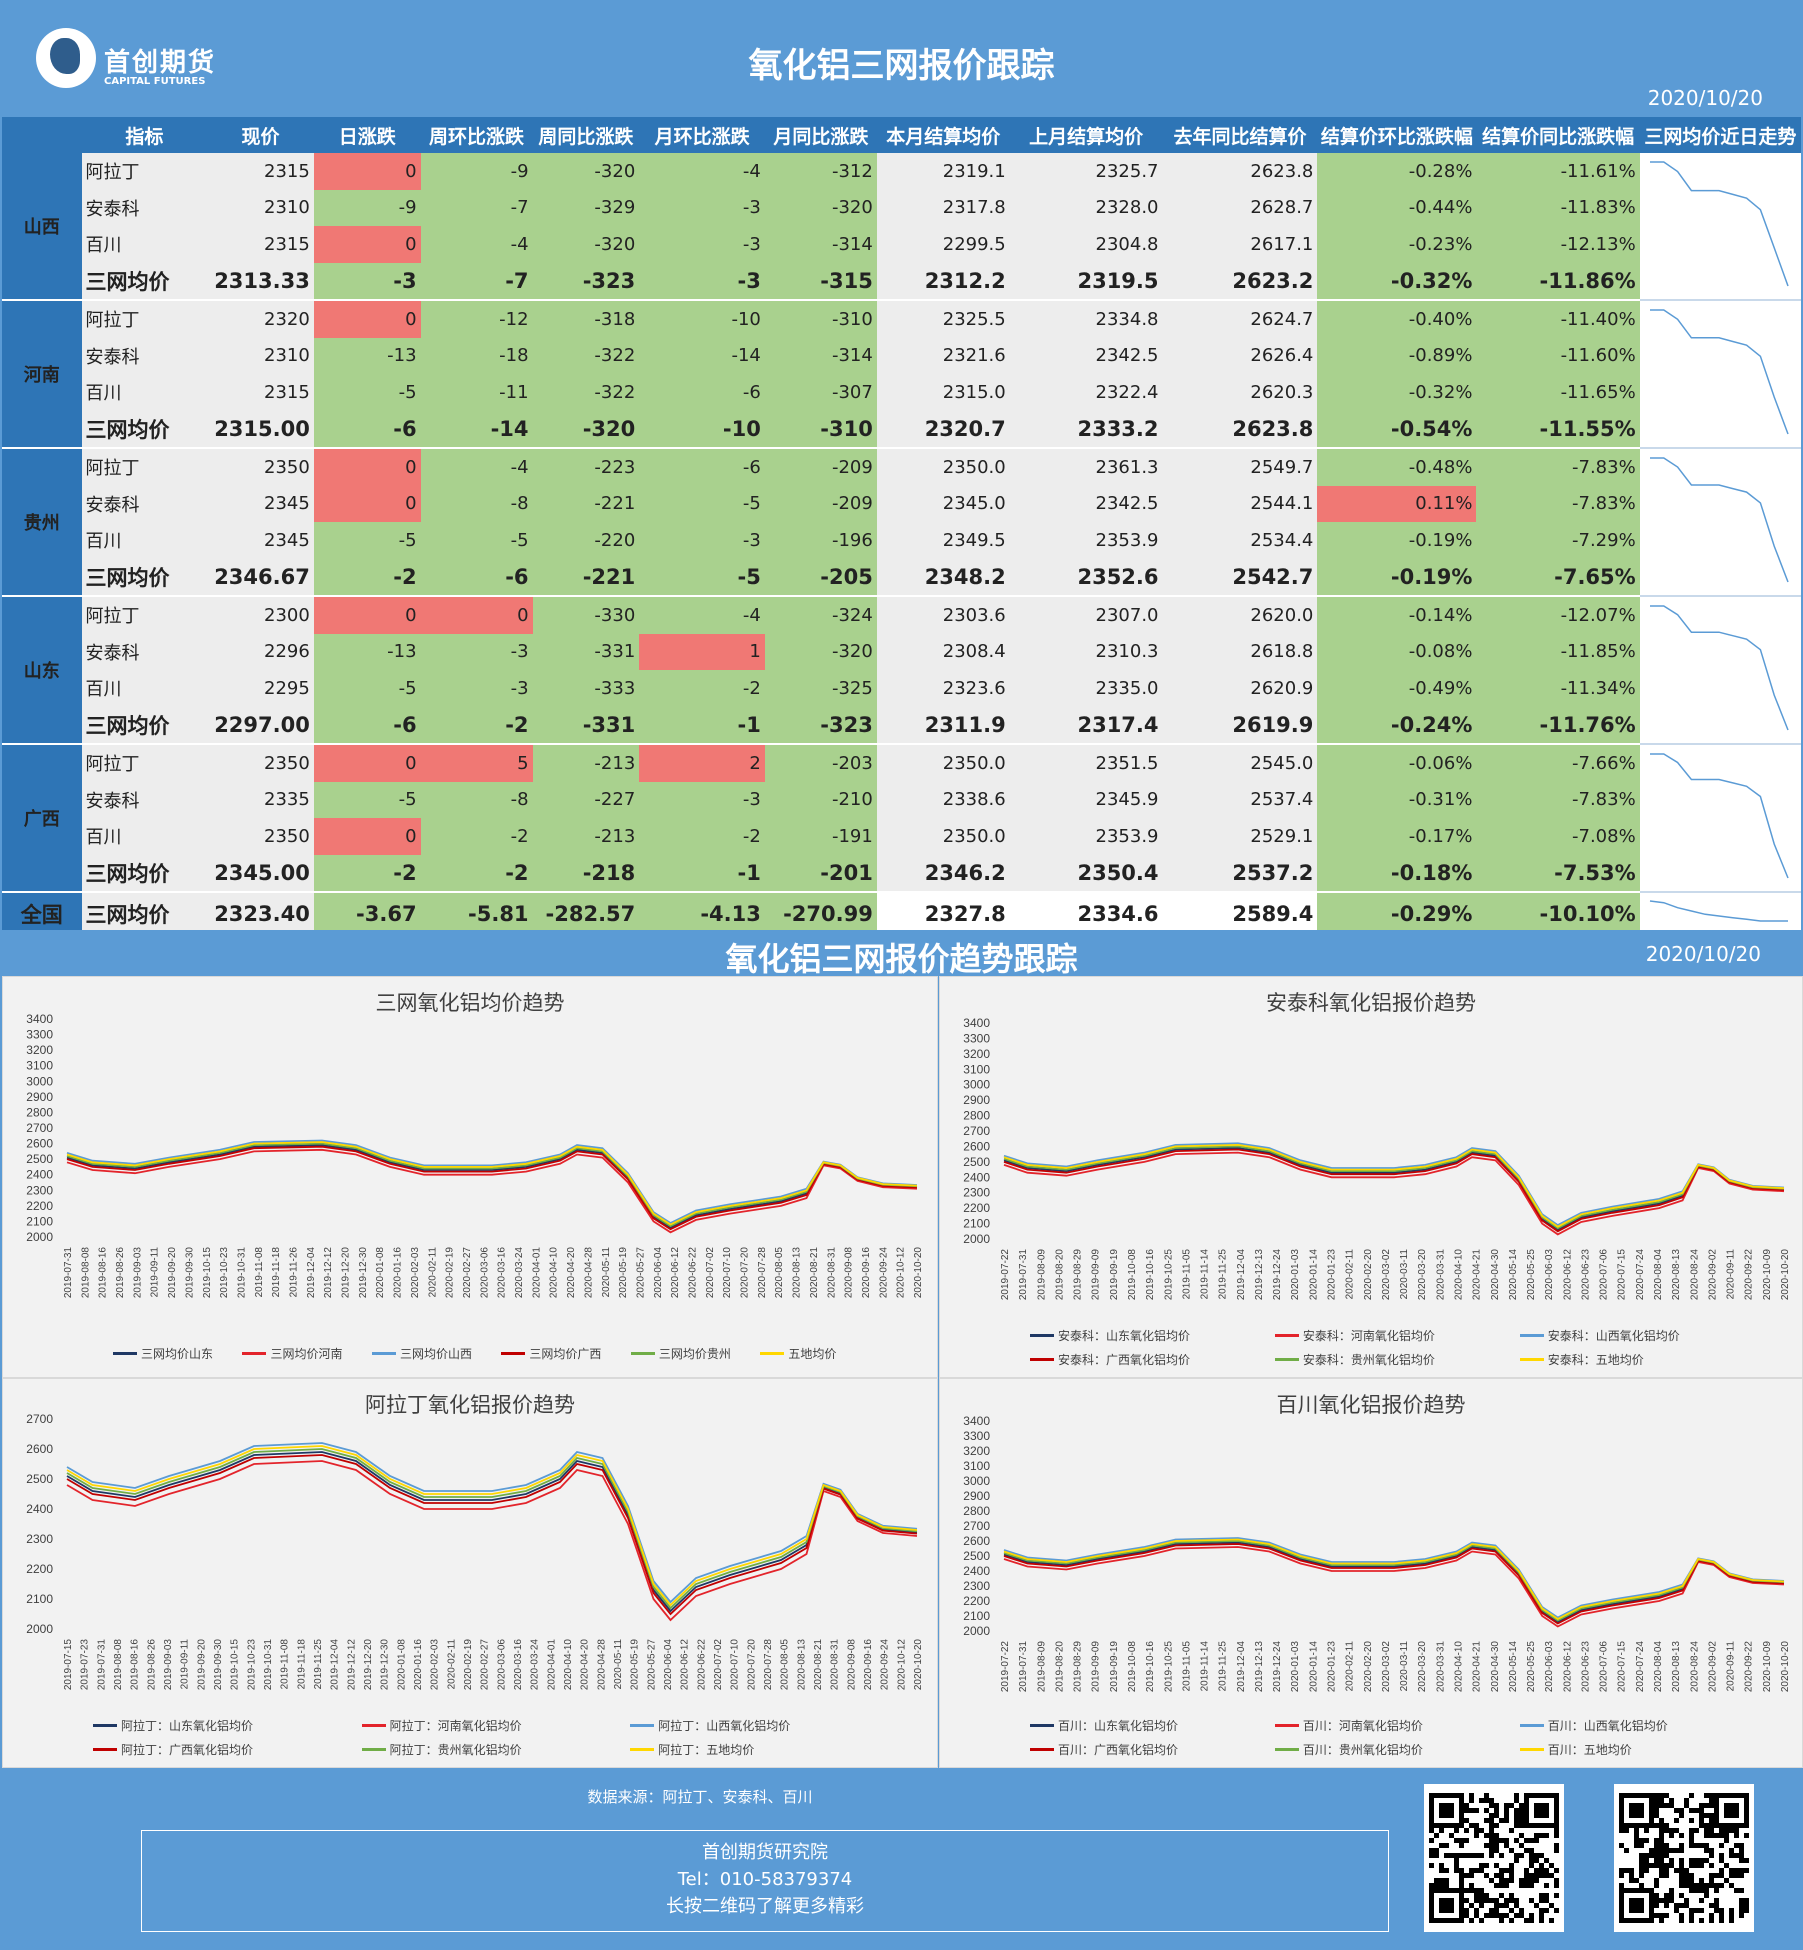 The height and width of the screenshot is (1950, 1803). I want to click on x-tick-label: 2019-08-26, so click(151, 1665).